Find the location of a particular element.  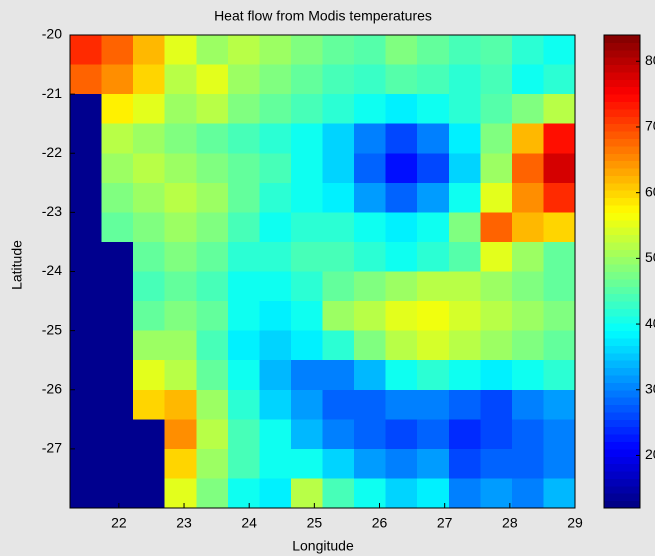

colorbar-tick-label: 60 is located at coordinates (650, 191).